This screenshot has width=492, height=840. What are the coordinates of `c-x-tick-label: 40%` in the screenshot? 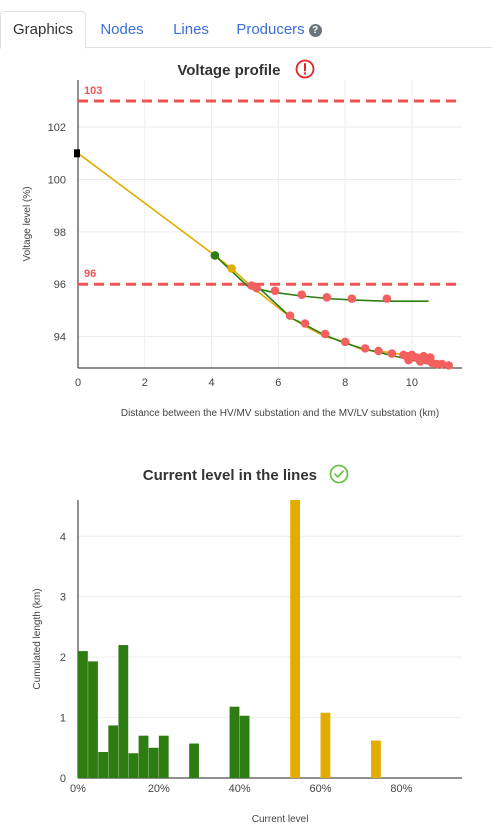 It's located at (240, 789).